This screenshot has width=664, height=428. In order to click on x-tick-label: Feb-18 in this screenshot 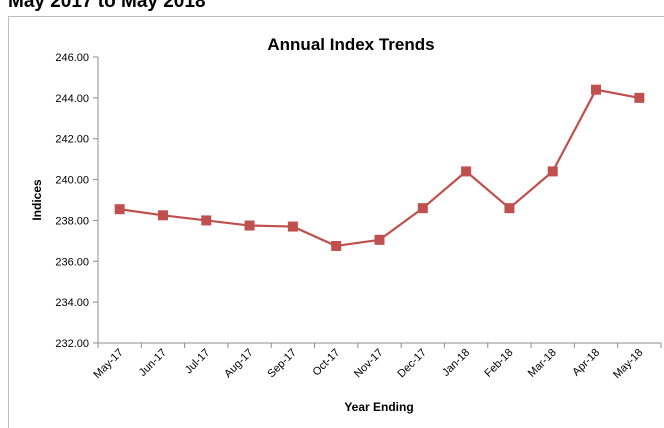, I will do `click(498, 363)`.